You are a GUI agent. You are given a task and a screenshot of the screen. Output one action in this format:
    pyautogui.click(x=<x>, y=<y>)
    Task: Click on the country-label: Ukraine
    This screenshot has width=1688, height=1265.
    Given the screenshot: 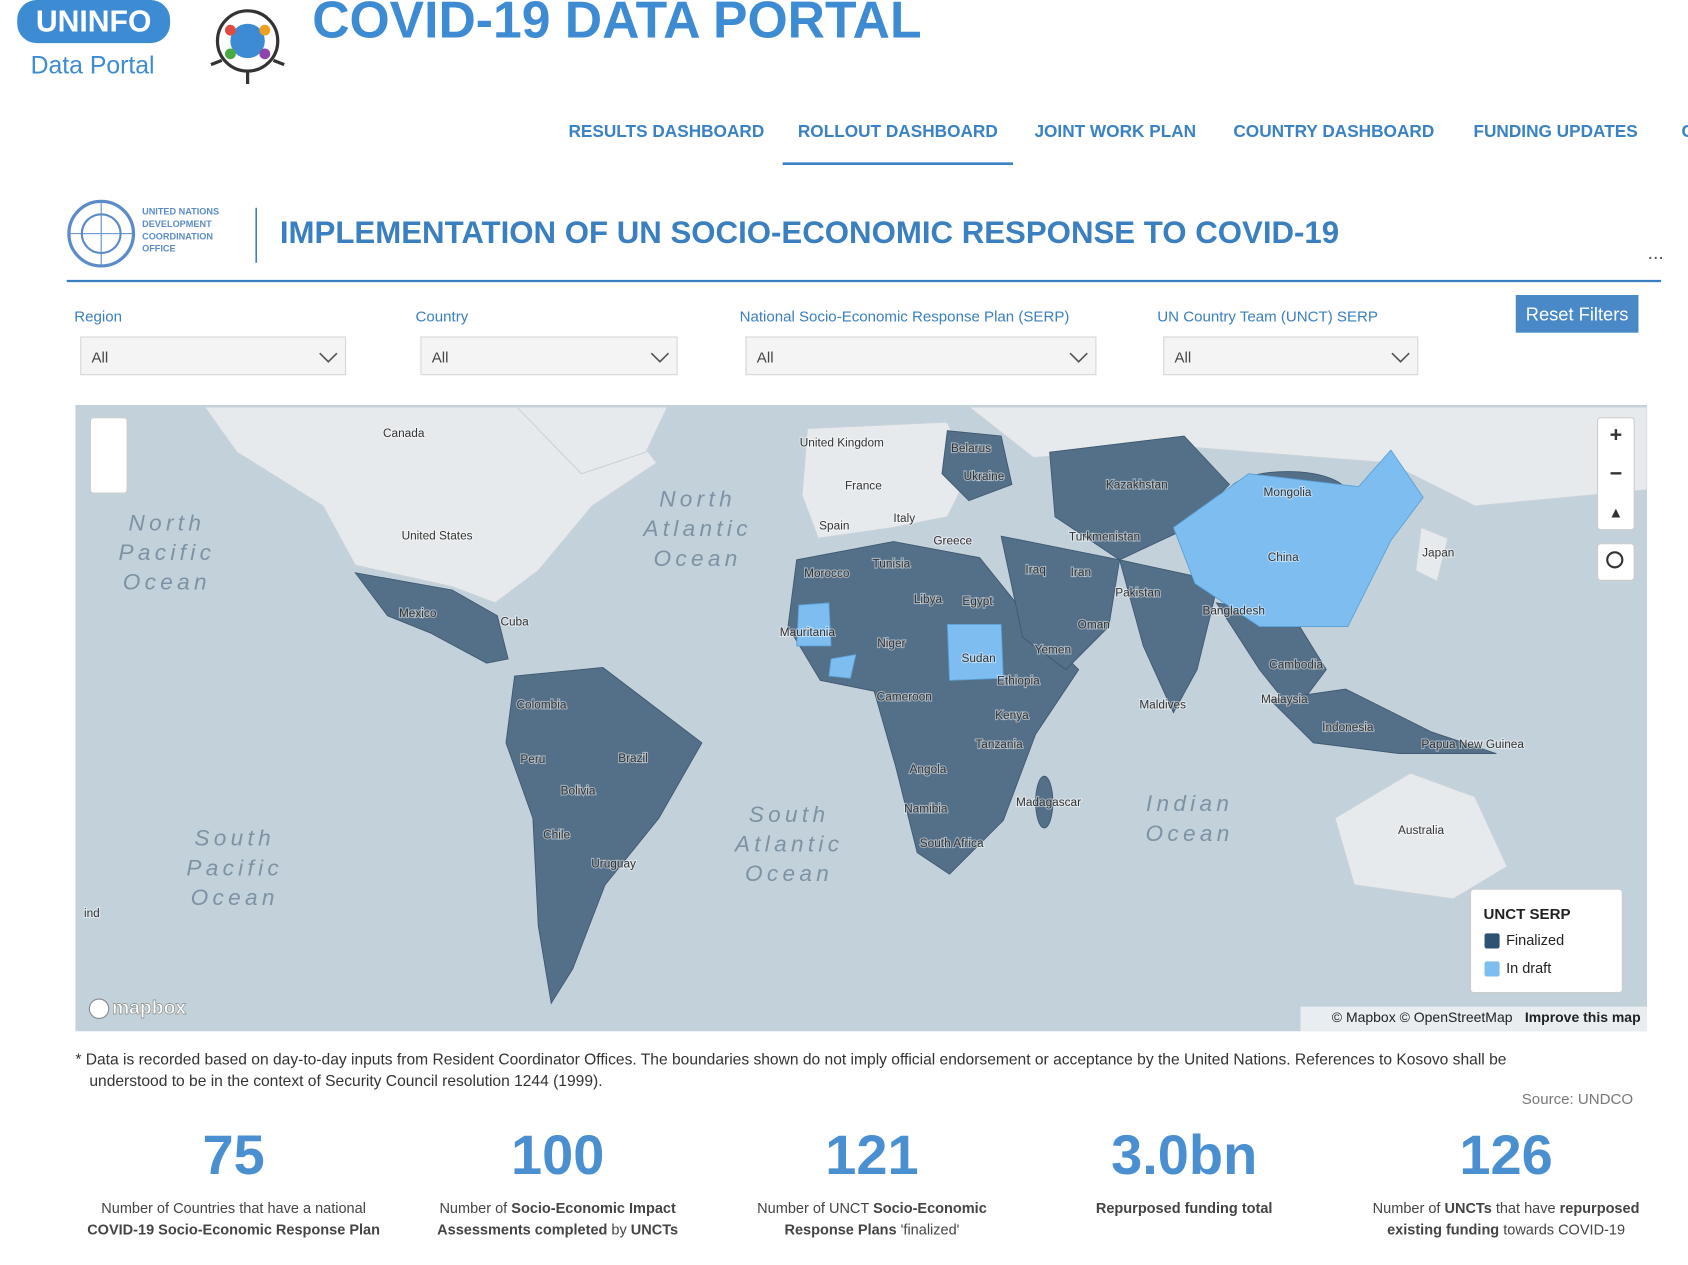 What is the action you would take?
    pyautogui.click(x=984, y=476)
    